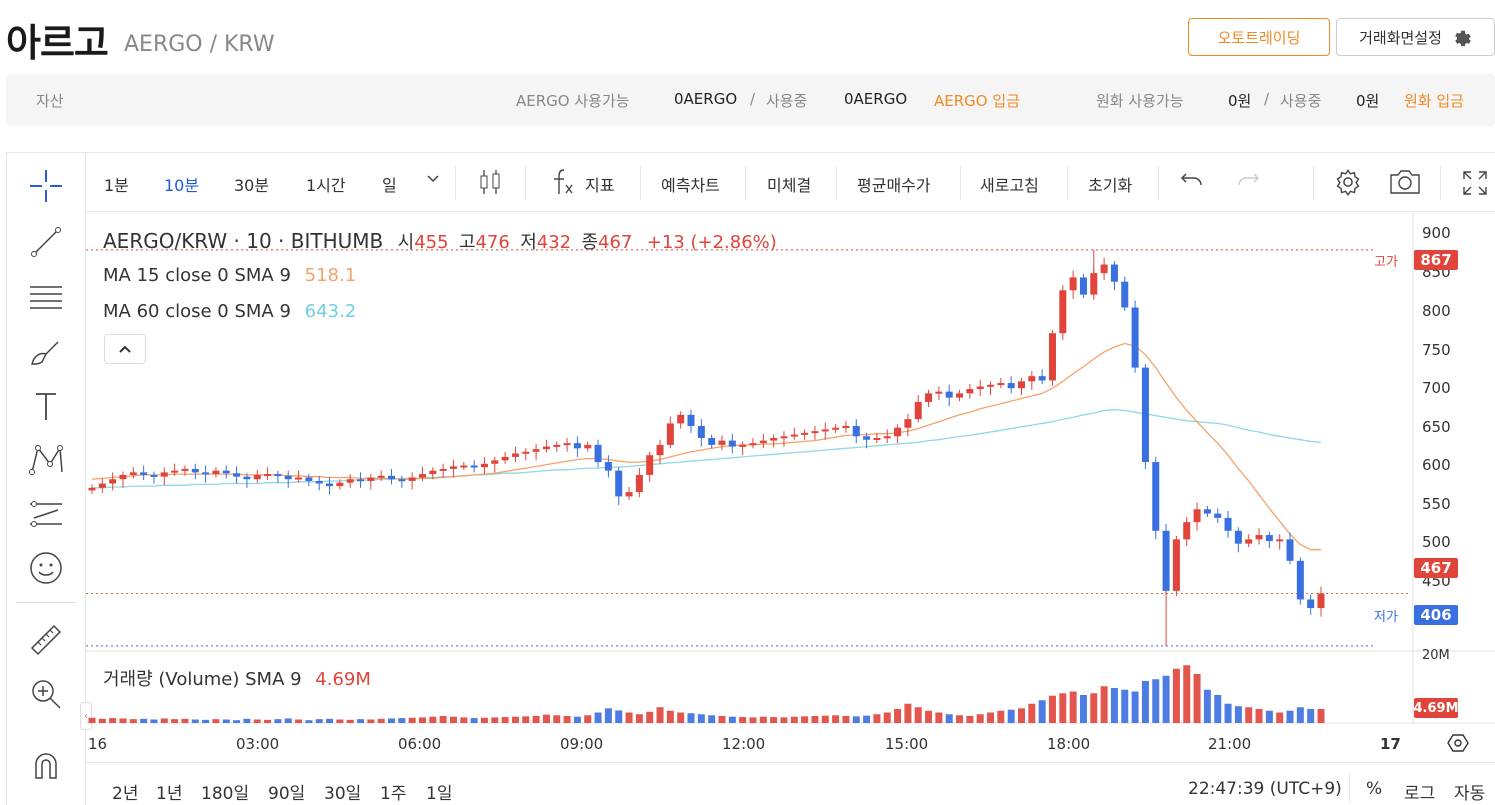 Image resolution: width=1495 pixels, height=805 pixels. Describe the element at coordinates (125, 794) in the screenshot. I see `range-2y: 2년` at that location.